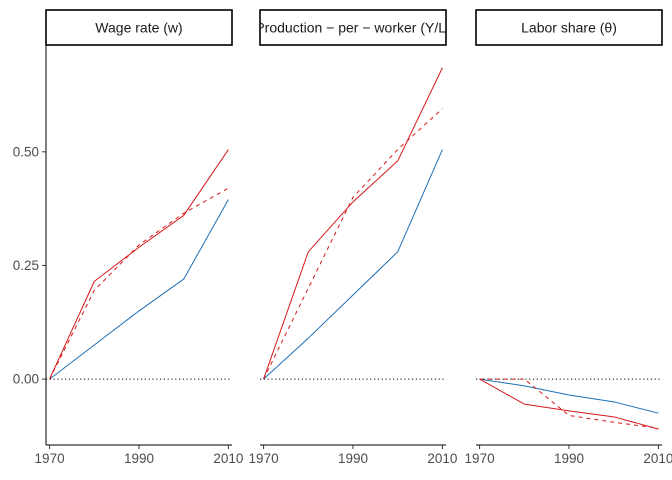 The height and width of the screenshot is (480, 672). What do you see at coordinates (30, 245) in the screenshot?
I see `y-axis: 0.00 0.25 0.50` at bounding box center [30, 245].